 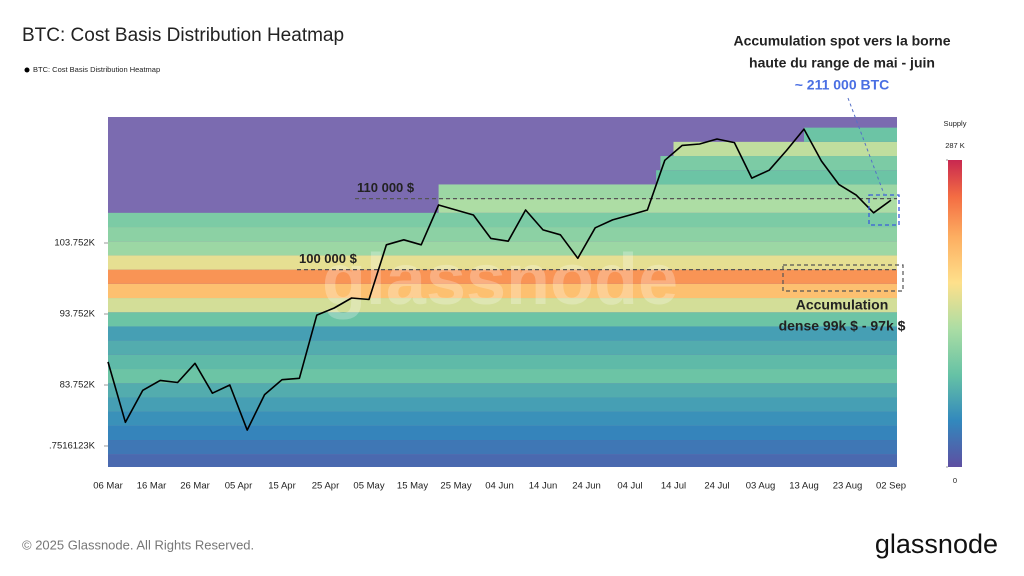 What do you see at coordinates (368, 486) in the screenshot?
I see `x-tick-label: 05 May` at bounding box center [368, 486].